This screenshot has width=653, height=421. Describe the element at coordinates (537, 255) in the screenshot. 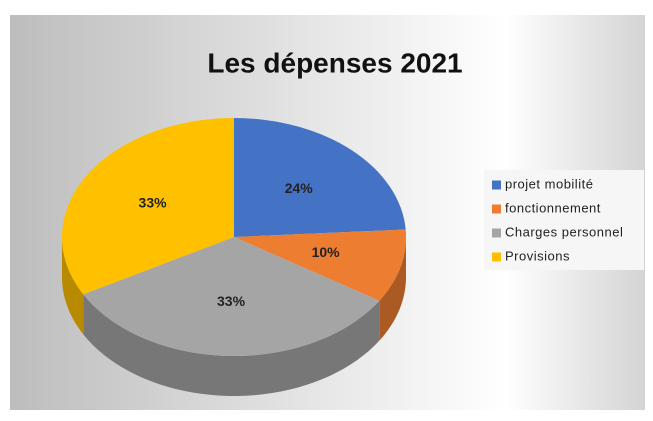

I see `legend-label: Provisions` at that location.